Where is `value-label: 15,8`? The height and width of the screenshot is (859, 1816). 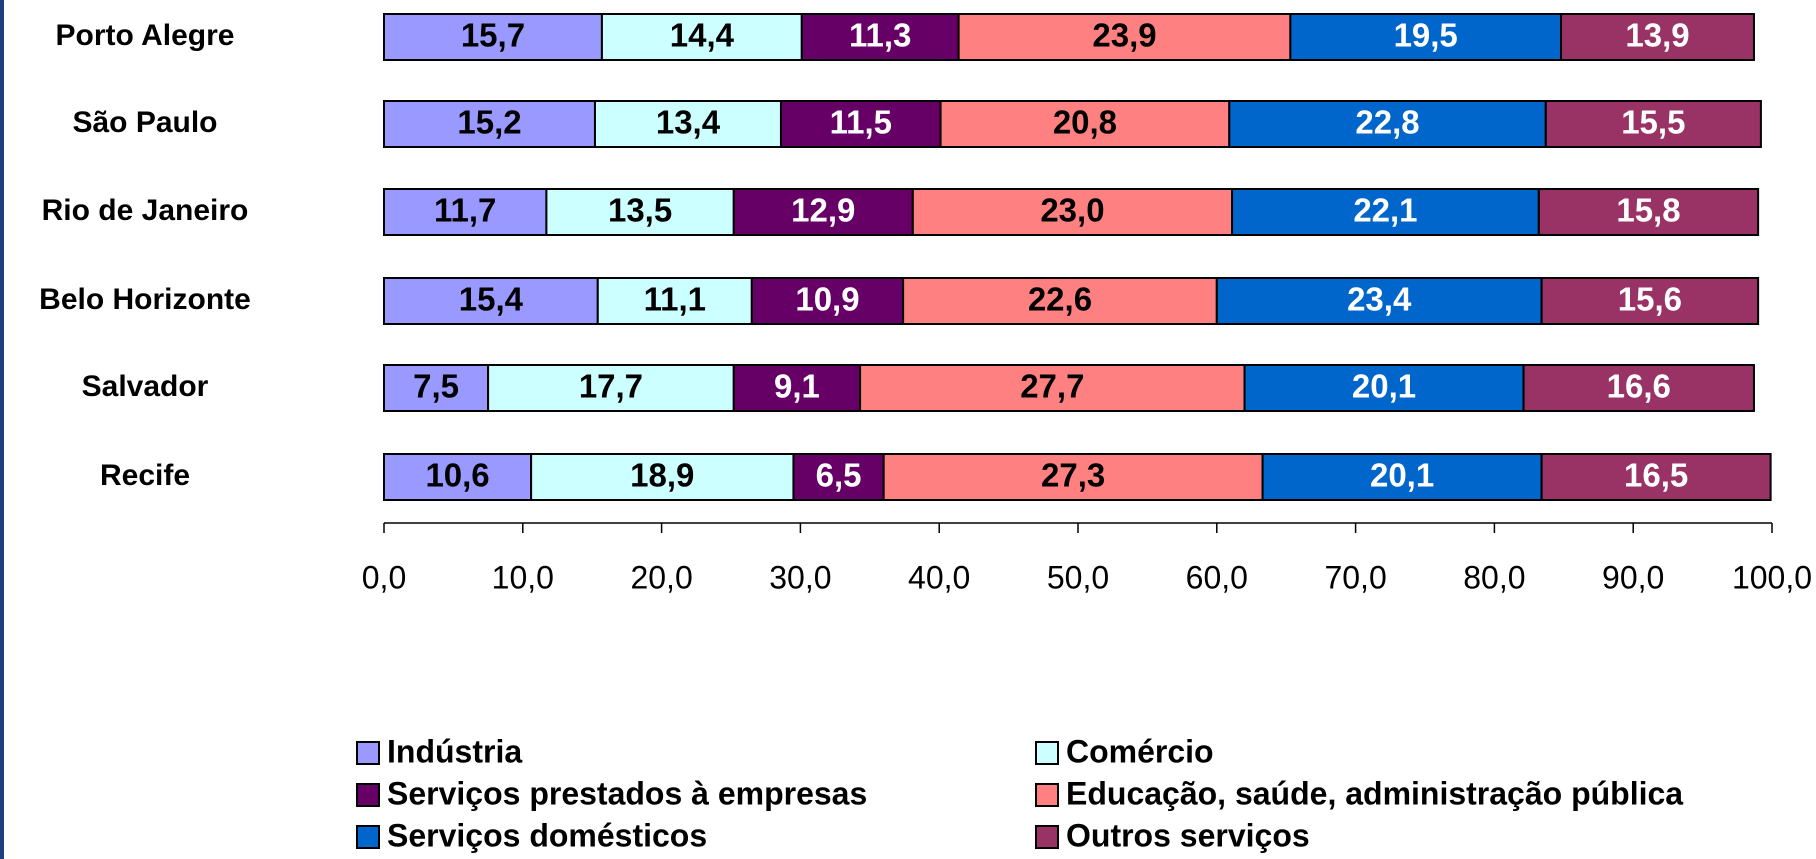 value-label: 15,8 is located at coordinates (1648, 210).